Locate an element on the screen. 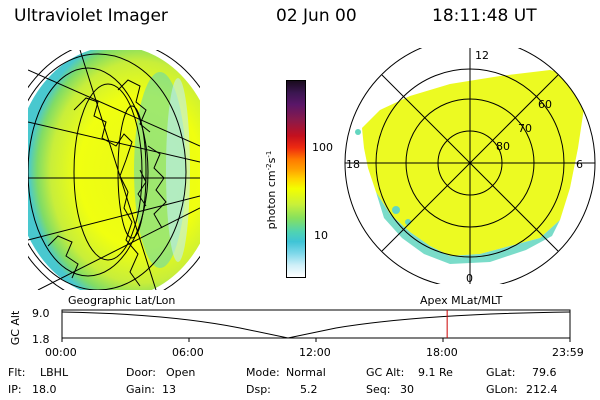 The width and height of the screenshot is (600, 400). seq-value: 30 is located at coordinates (407, 389).